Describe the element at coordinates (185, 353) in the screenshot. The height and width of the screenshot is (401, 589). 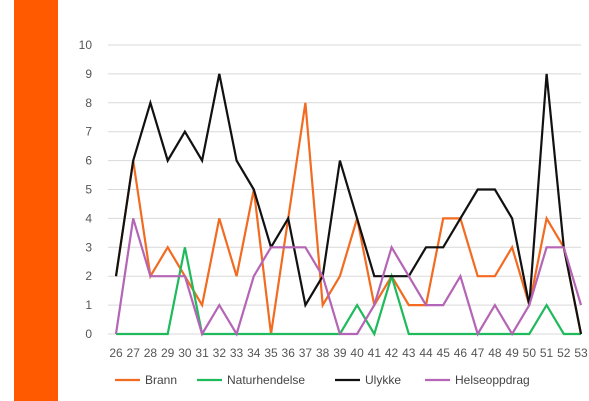
I see `x-tick-label: 30` at that location.